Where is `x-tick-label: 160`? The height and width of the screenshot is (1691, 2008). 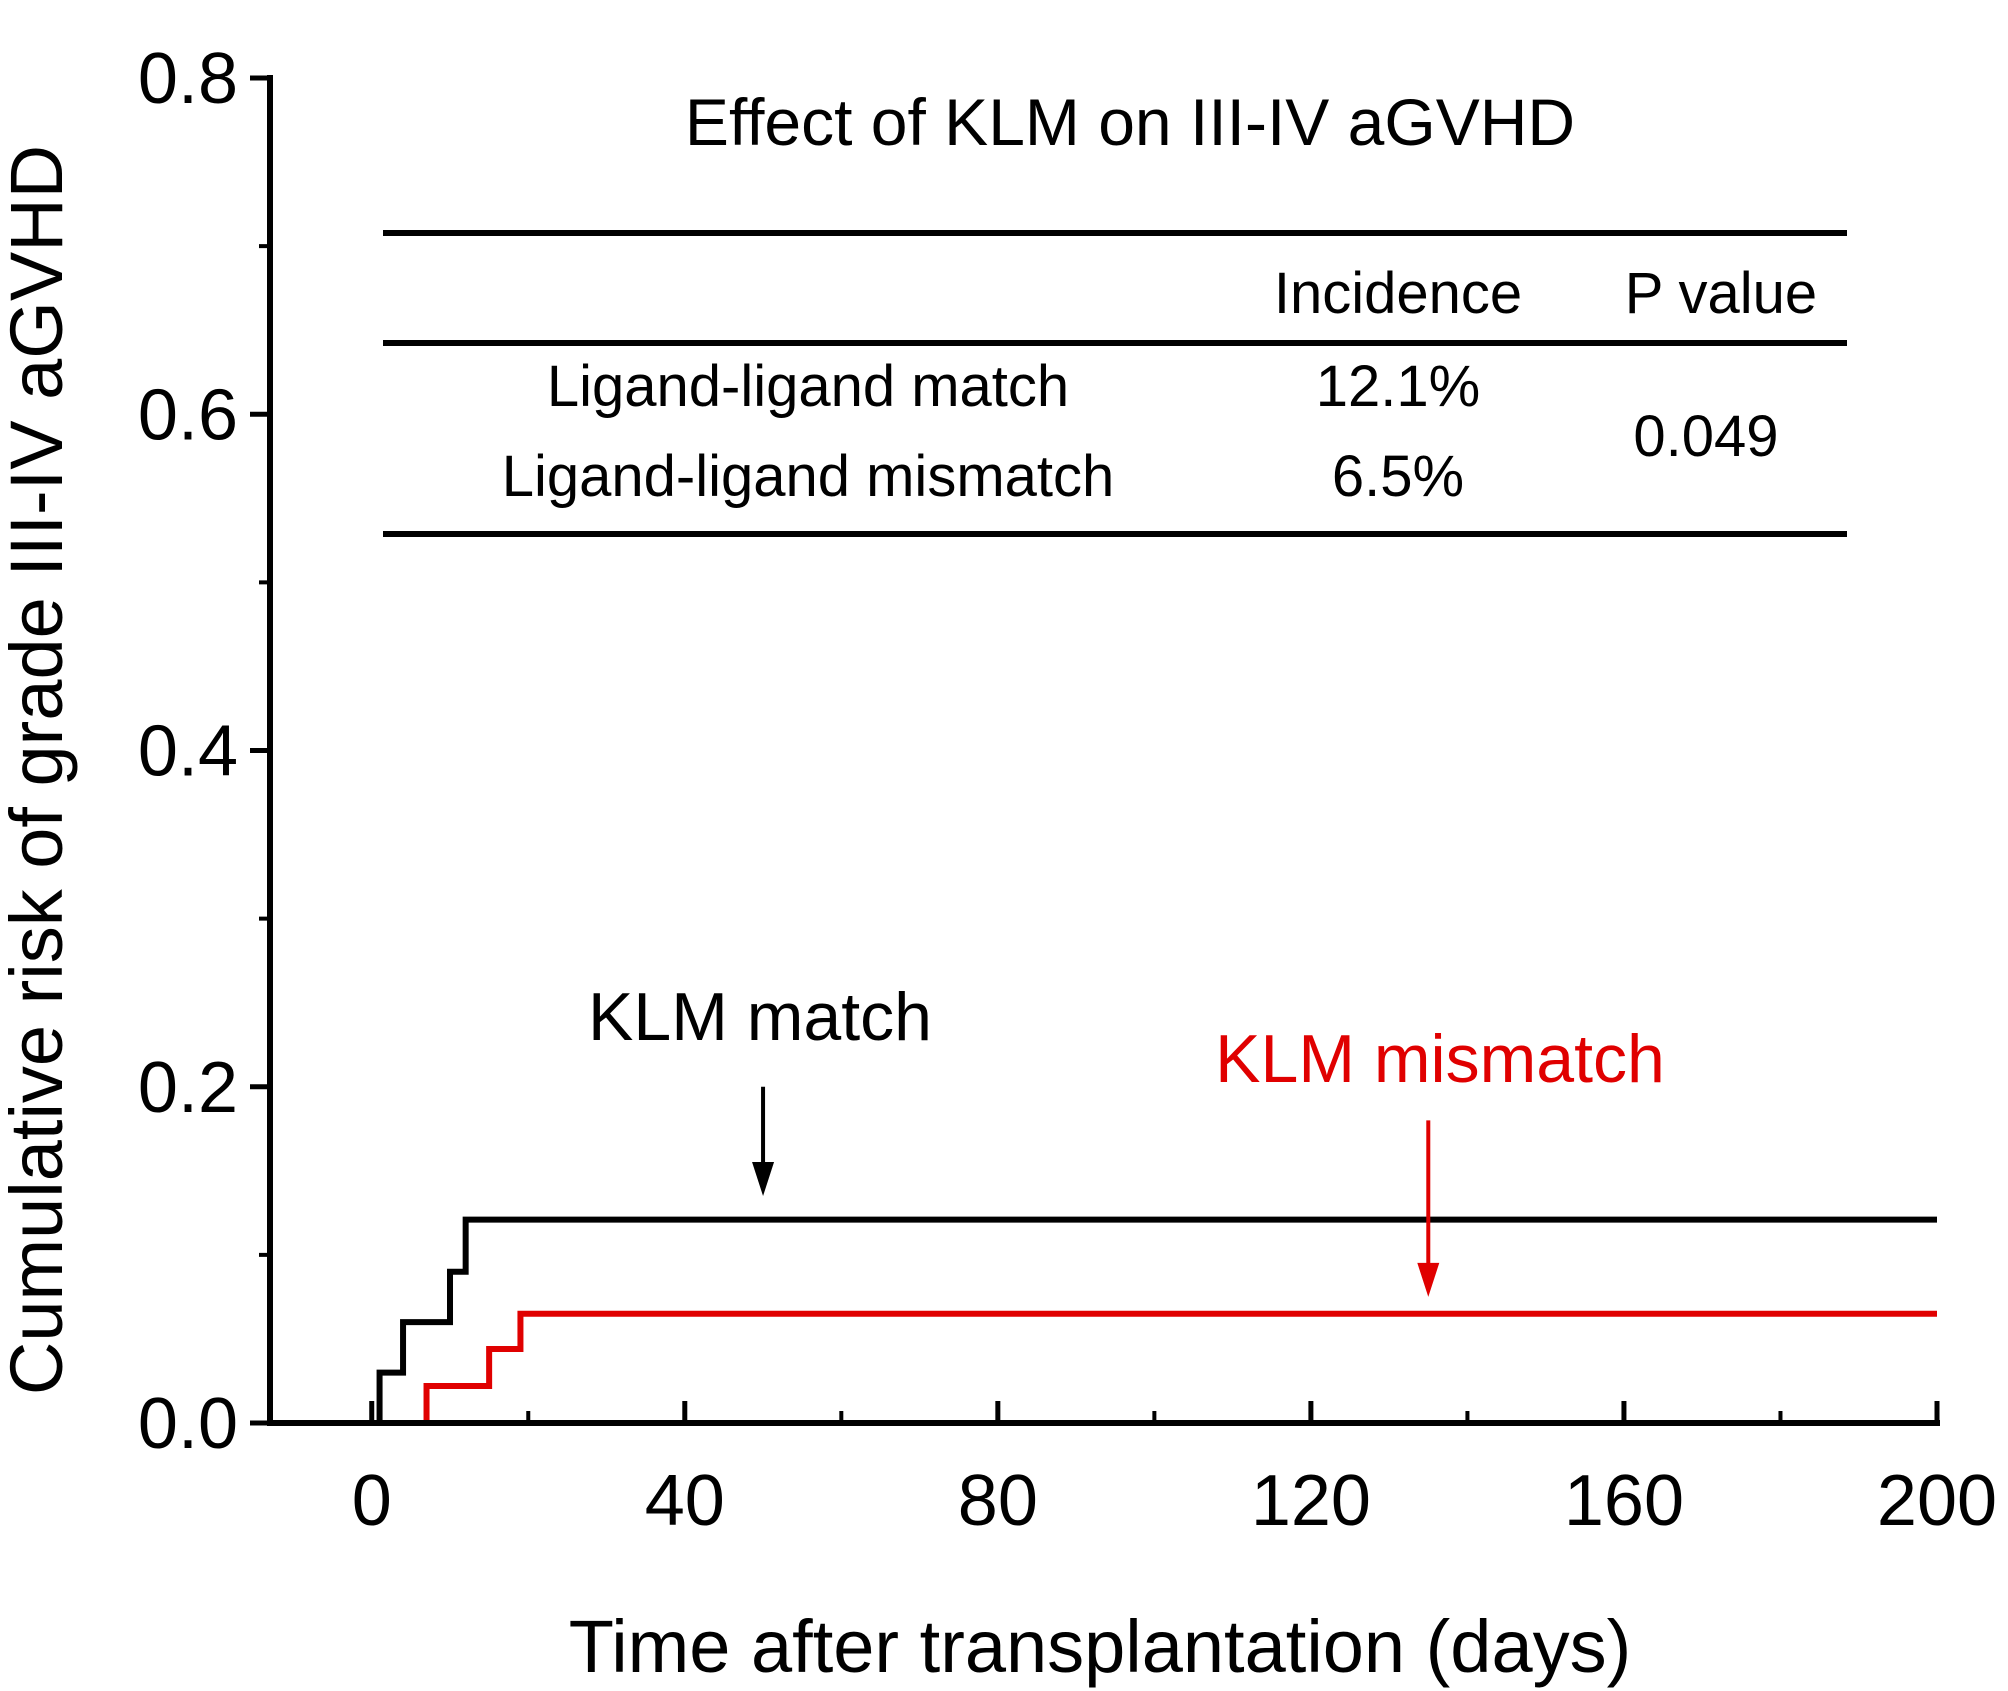
x-tick-label: 160 is located at coordinates (1624, 1501).